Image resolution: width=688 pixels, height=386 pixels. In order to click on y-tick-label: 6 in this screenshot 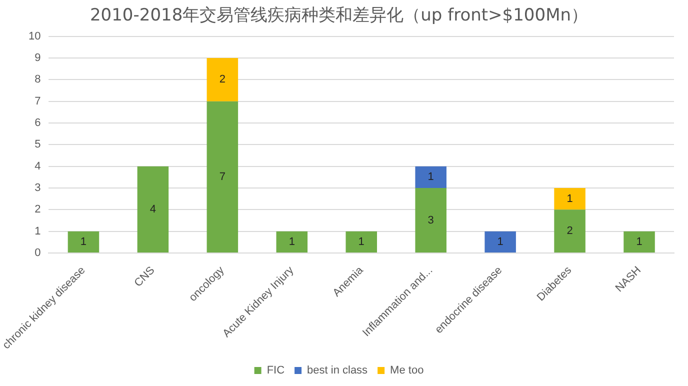, I will do `click(37, 123)`.